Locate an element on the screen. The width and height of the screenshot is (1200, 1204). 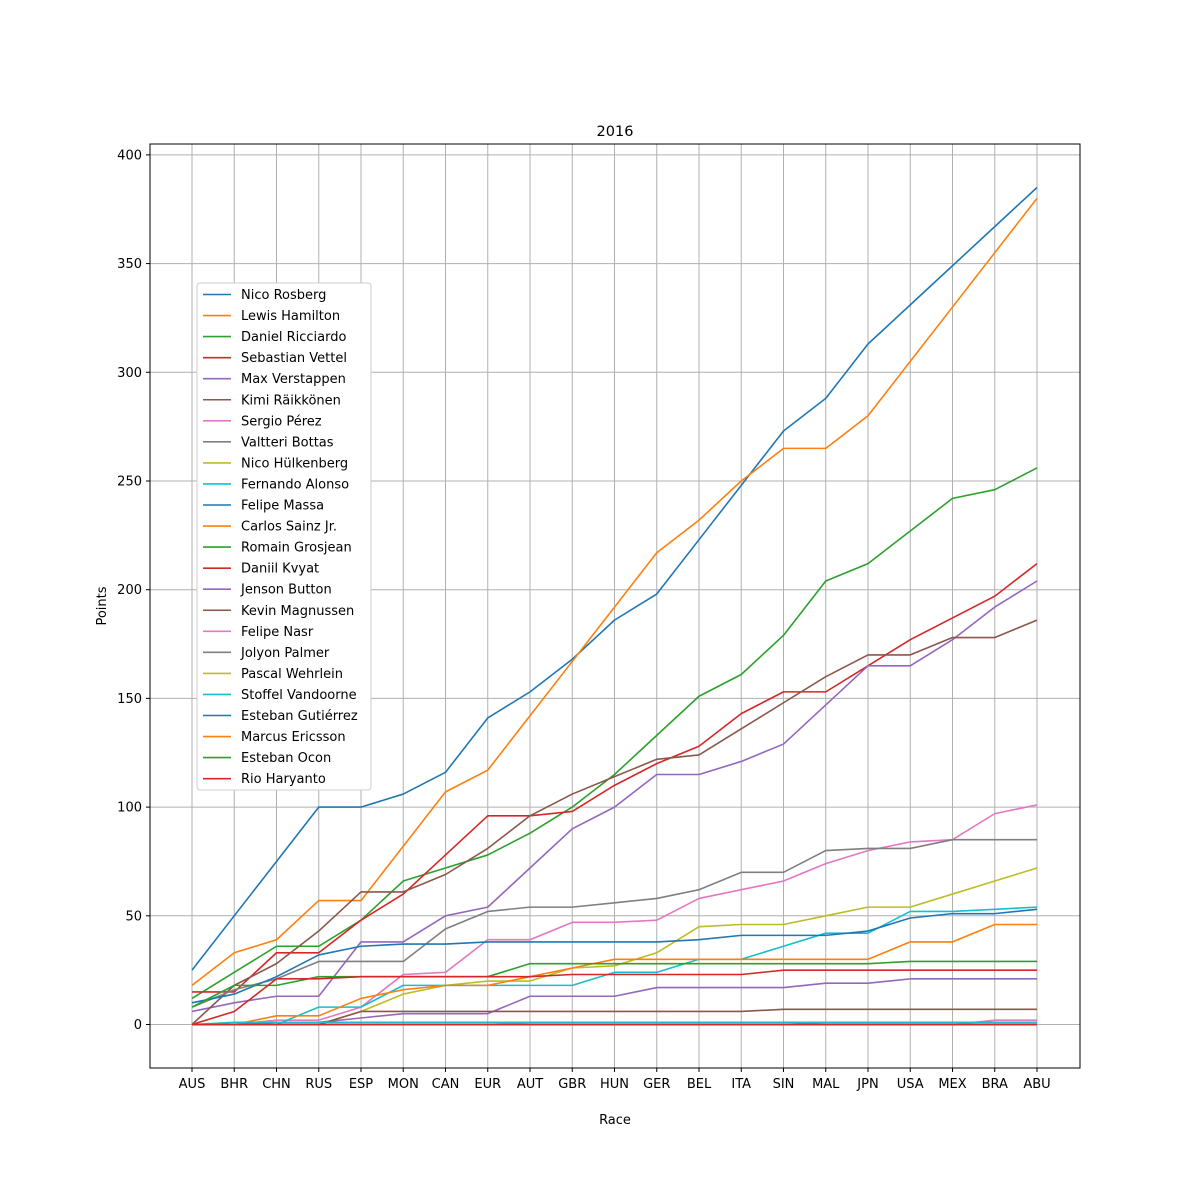
x-tick-label: RUS is located at coordinates (318, 1084).